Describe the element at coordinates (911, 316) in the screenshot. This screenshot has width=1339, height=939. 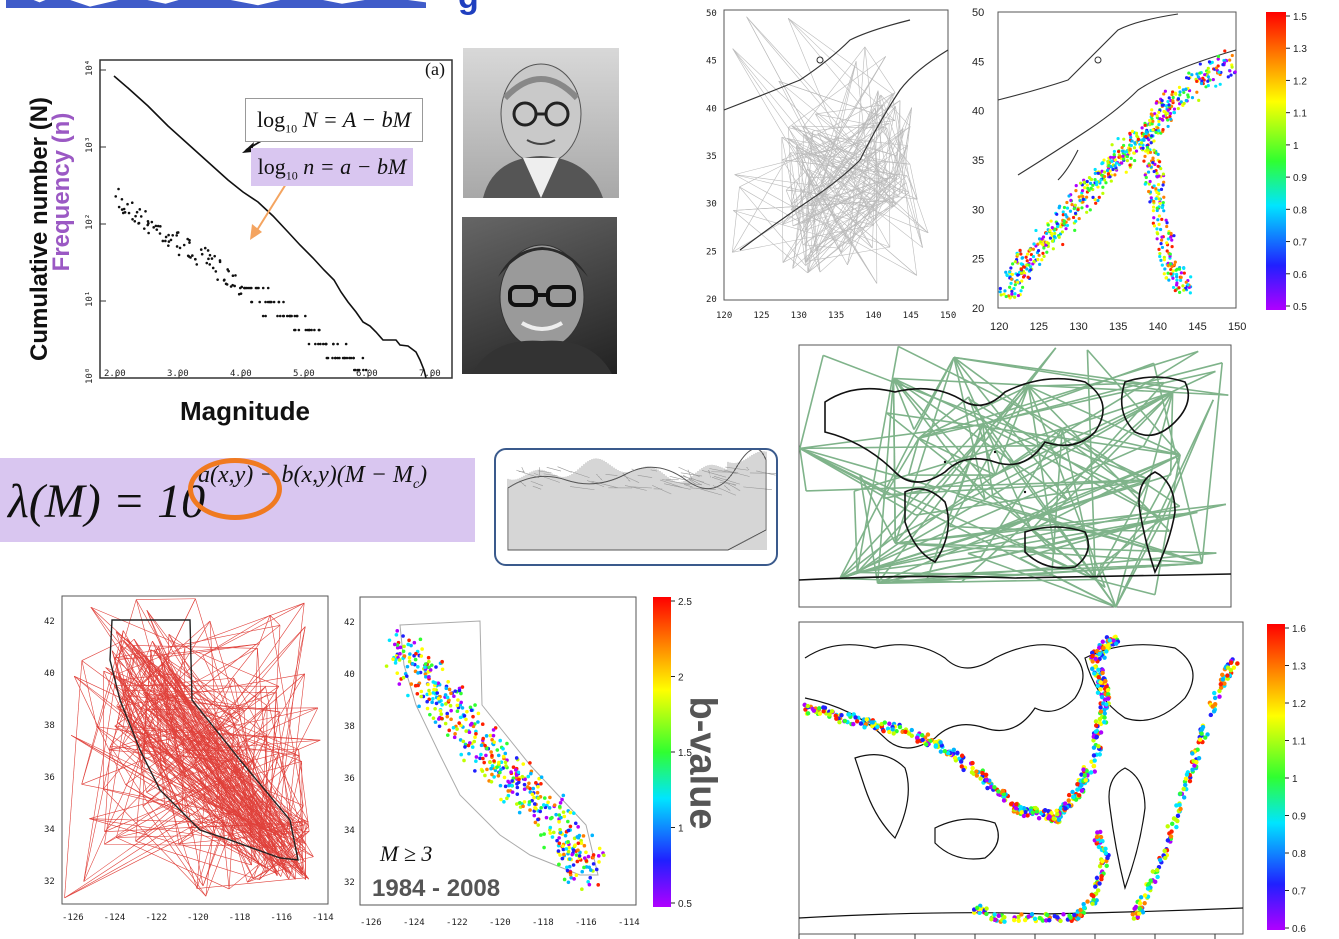
I see `map-xtick: 145` at that location.